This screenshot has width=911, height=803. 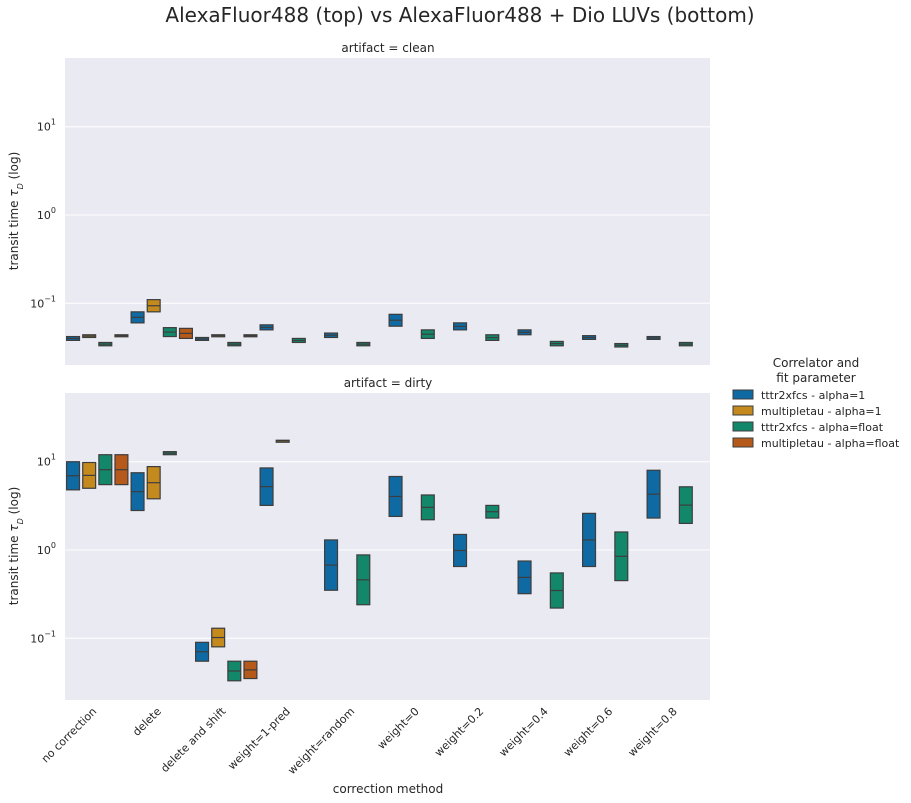 What do you see at coordinates (388, 789) in the screenshot?
I see `x-axis-label: correction method` at bounding box center [388, 789].